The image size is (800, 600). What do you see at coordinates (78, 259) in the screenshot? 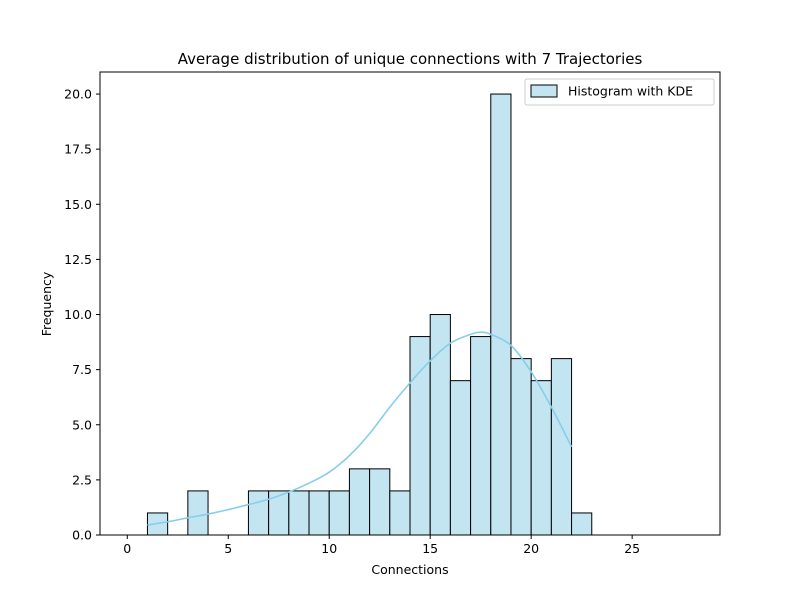
I see `y-tick-label-12.5: 12.5` at bounding box center [78, 259].